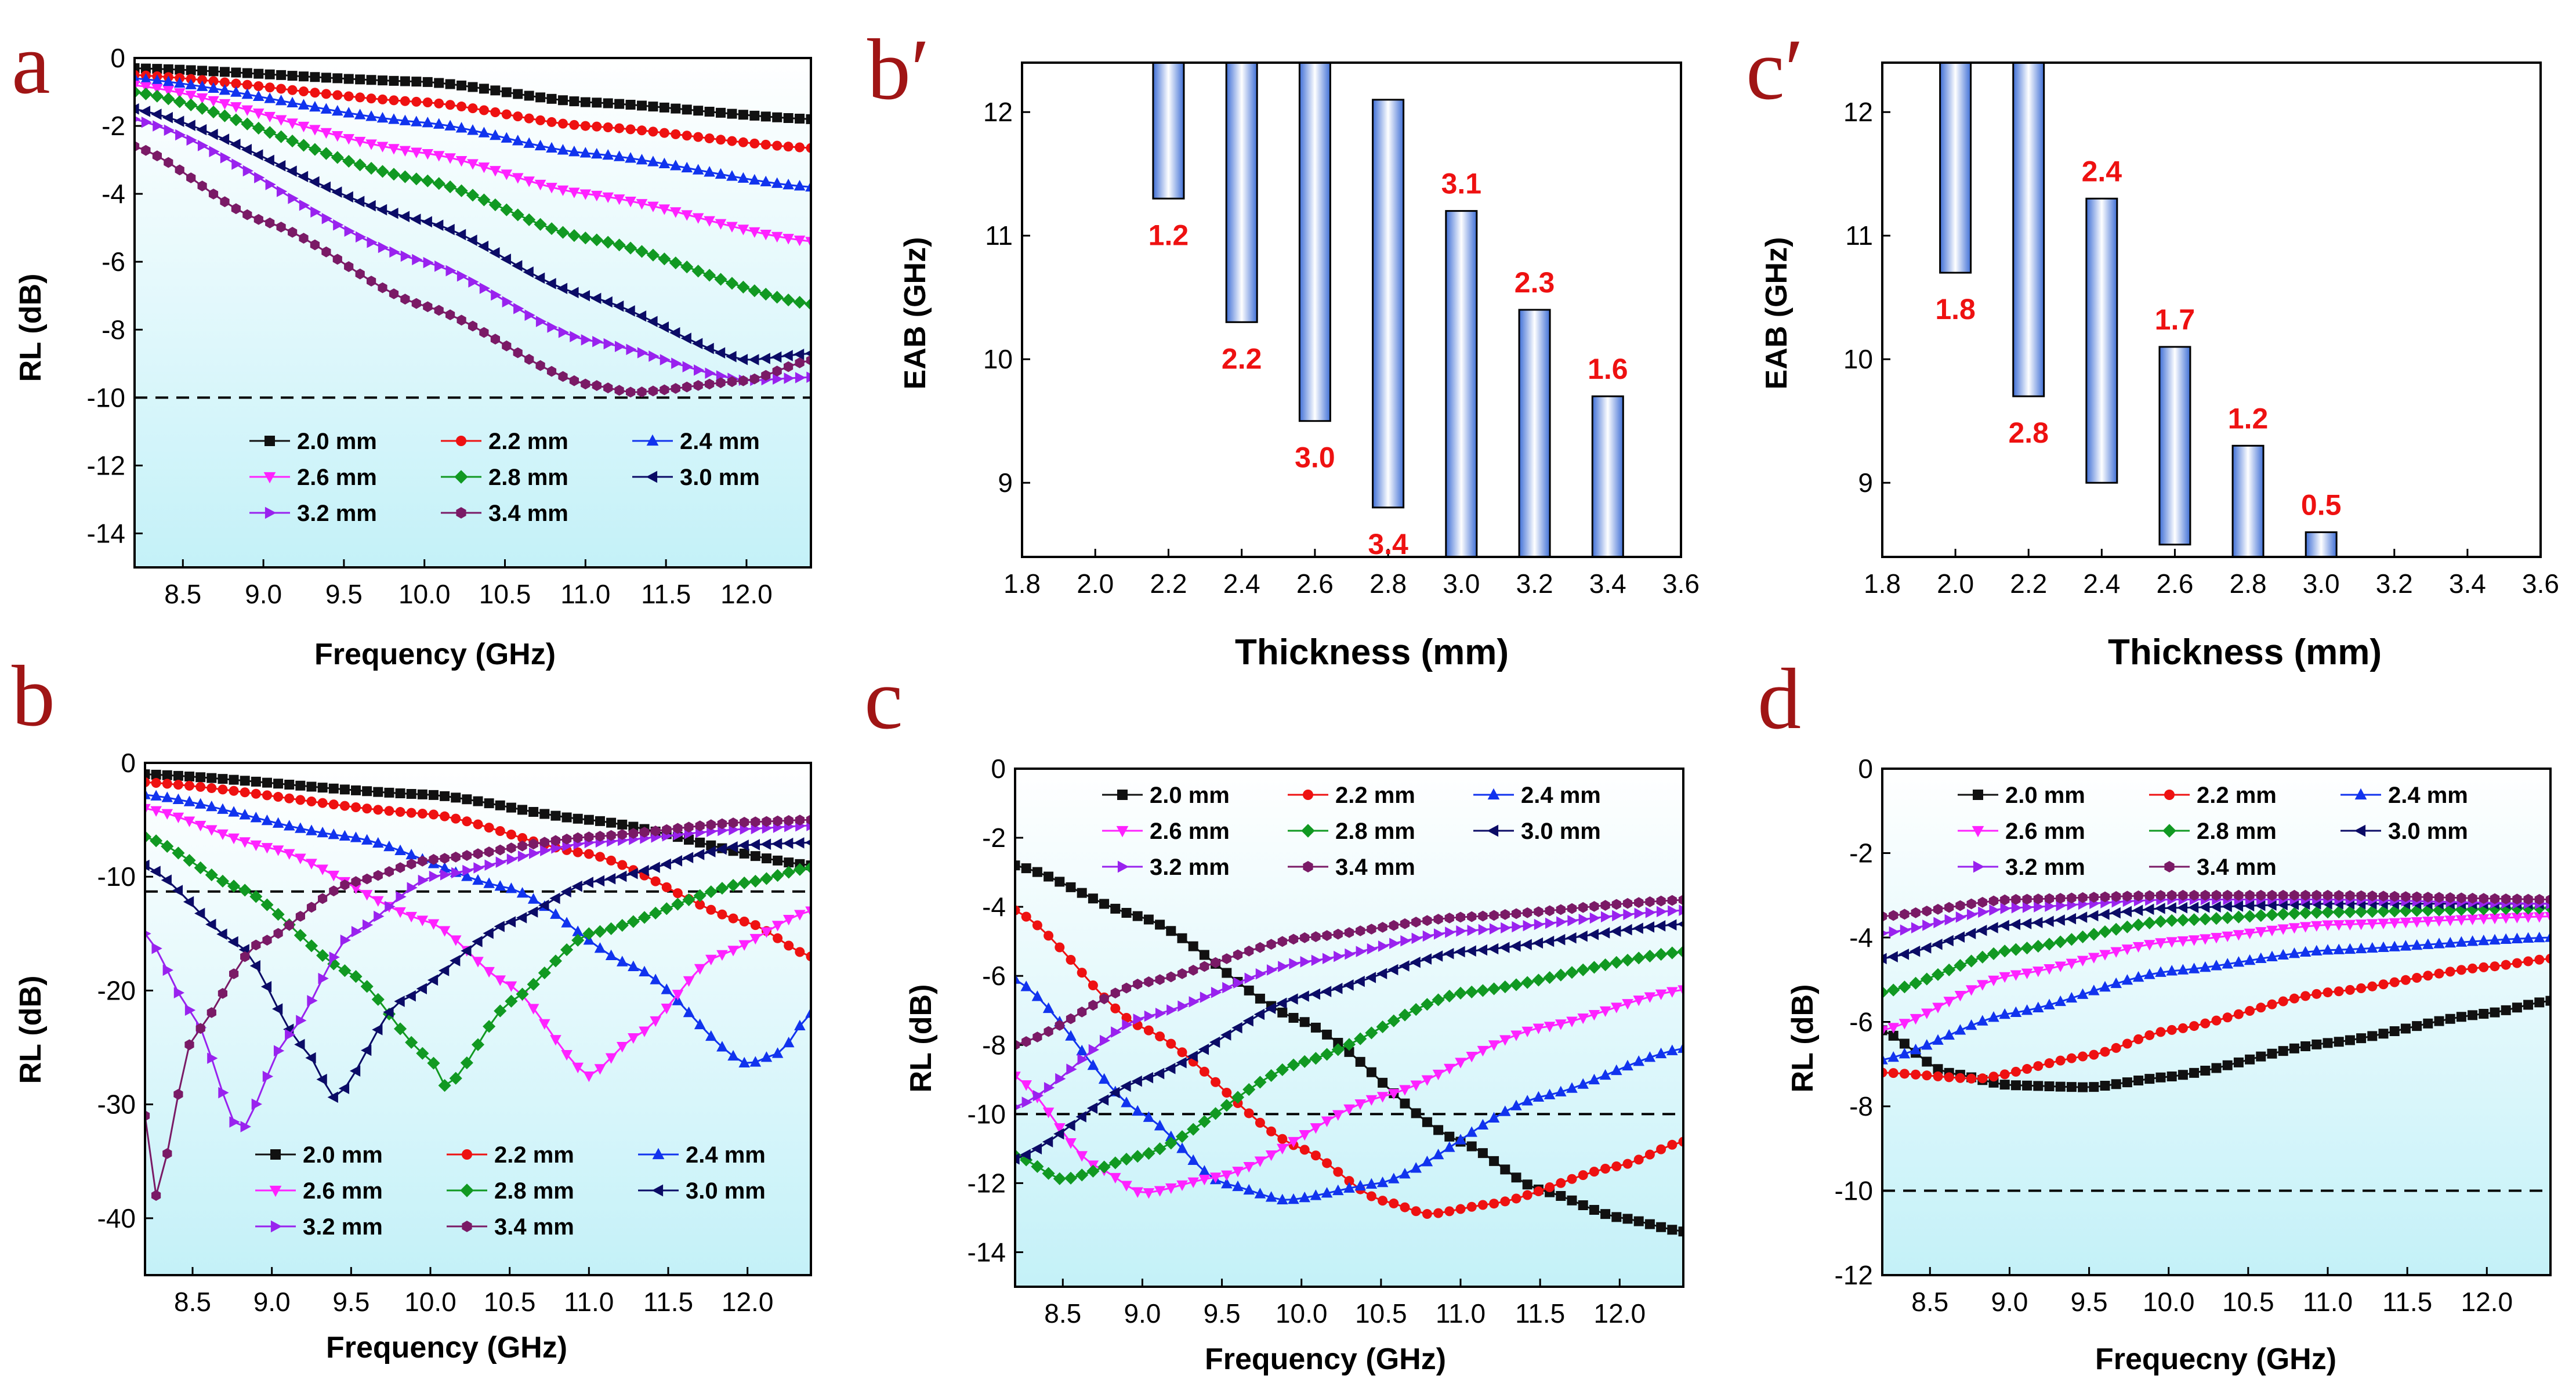 This screenshot has height=1390, width=2576. I want to click on panel-c-legend-label-24mm: 2.4 mm, so click(1561, 795).